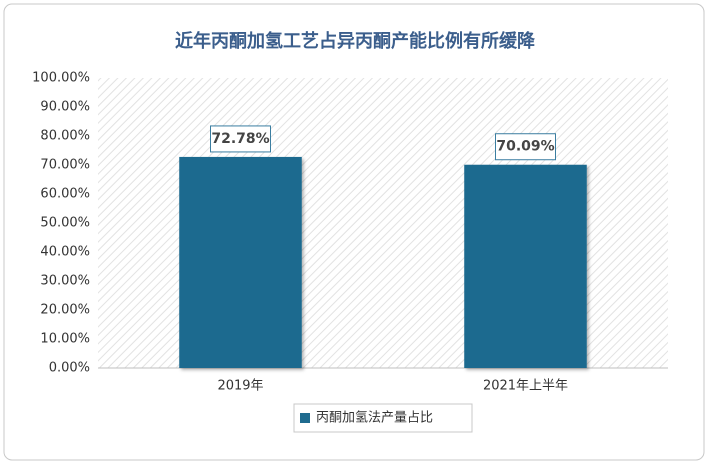 This screenshot has width=710, height=466. Describe the element at coordinates (65, 107) in the screenshot. I see `y-tick-label: 90.00%` at that location.